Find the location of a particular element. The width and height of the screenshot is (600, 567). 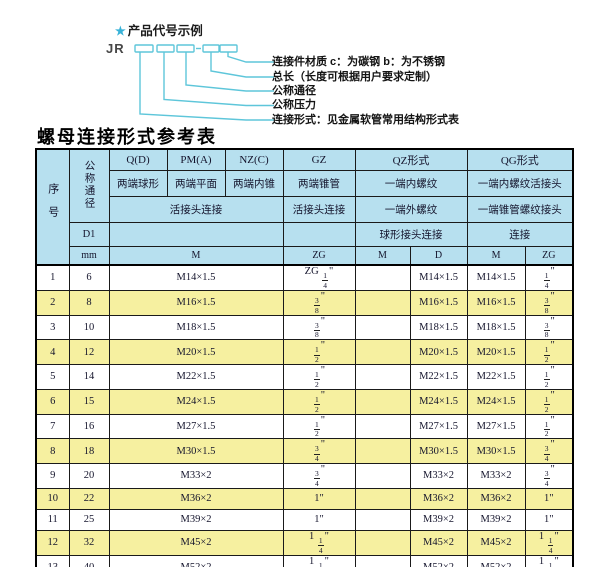

cell-gz-zg: 1 12" is located at coordinates (319, 560).